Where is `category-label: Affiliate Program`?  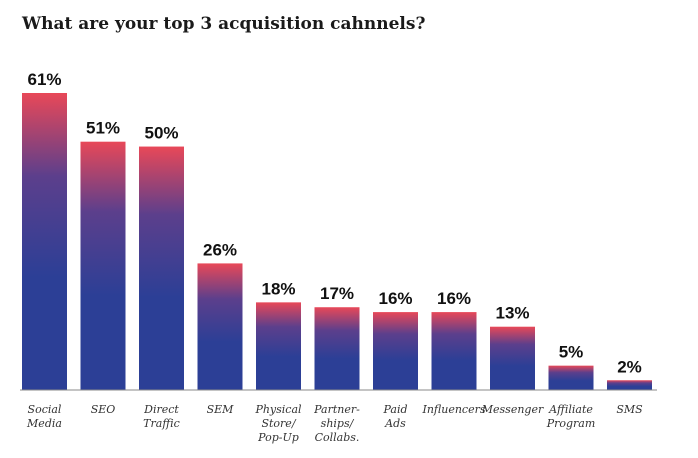 category-label: Affiliate Program is located at coordinates (571, 416).